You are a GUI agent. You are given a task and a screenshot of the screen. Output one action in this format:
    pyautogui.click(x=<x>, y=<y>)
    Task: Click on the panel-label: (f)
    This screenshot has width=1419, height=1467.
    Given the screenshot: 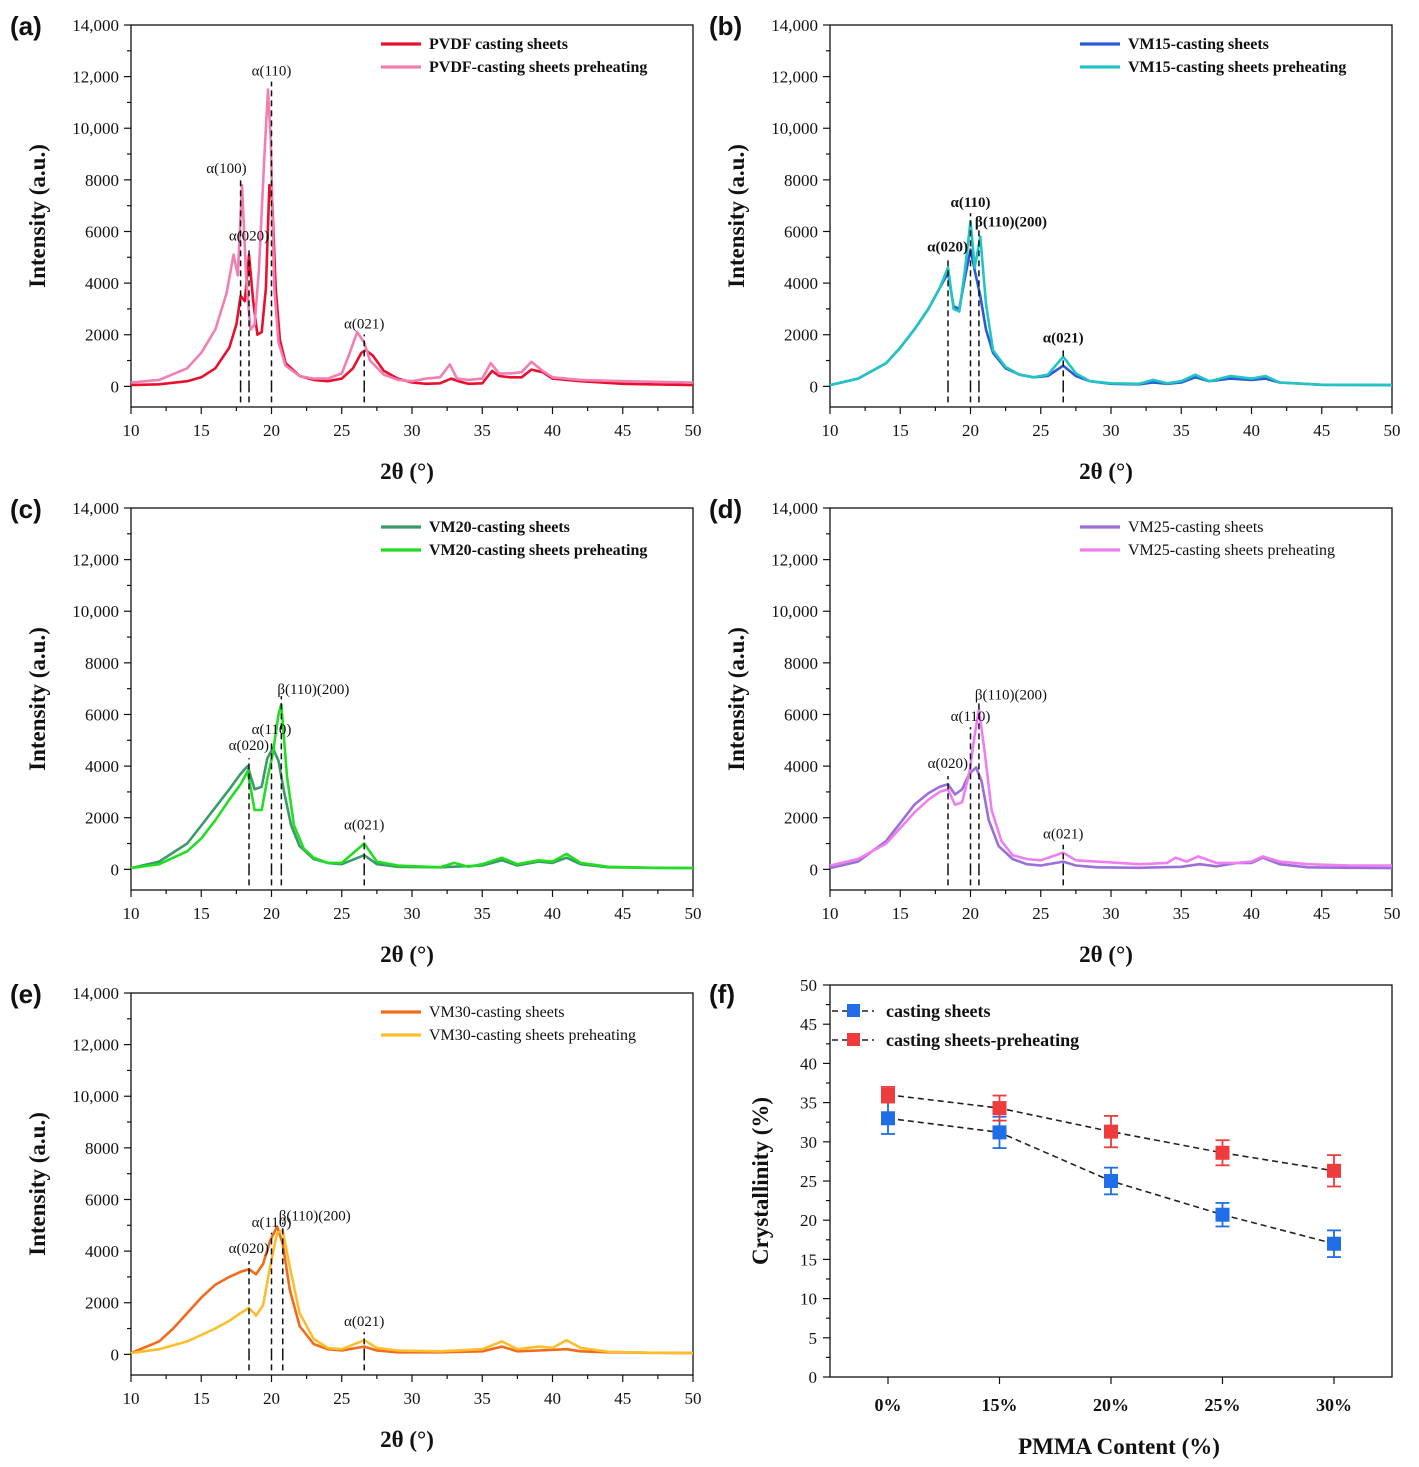 What is the action you would take?
    pyautogui.click(x=722, y=994)
    